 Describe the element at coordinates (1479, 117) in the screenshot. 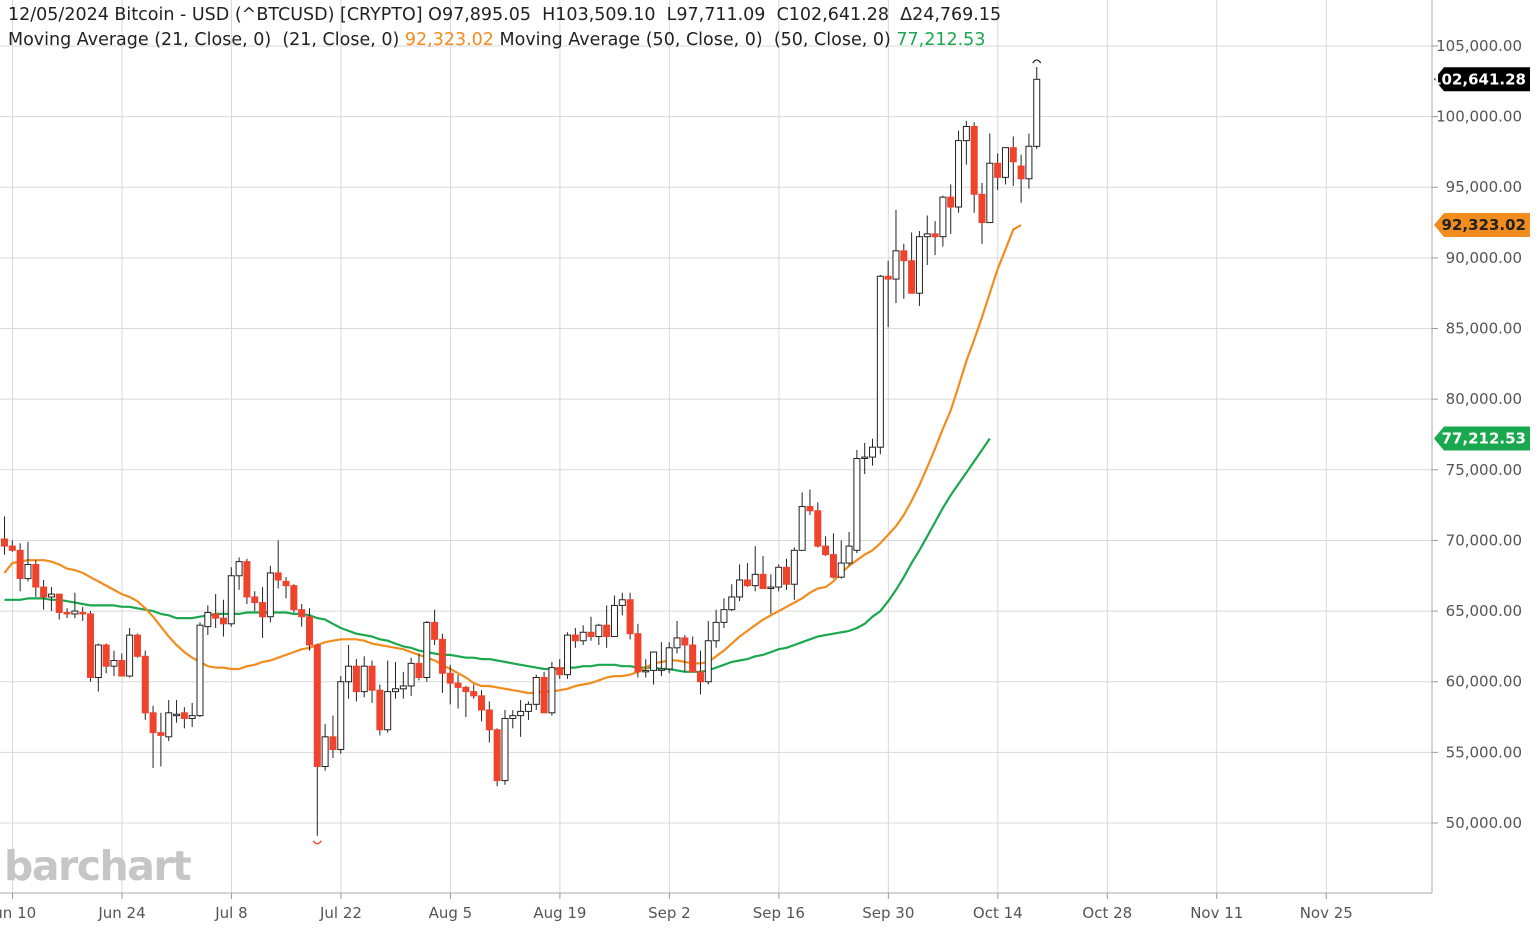

I see `y-tick-label: 100,000.00` at that location.